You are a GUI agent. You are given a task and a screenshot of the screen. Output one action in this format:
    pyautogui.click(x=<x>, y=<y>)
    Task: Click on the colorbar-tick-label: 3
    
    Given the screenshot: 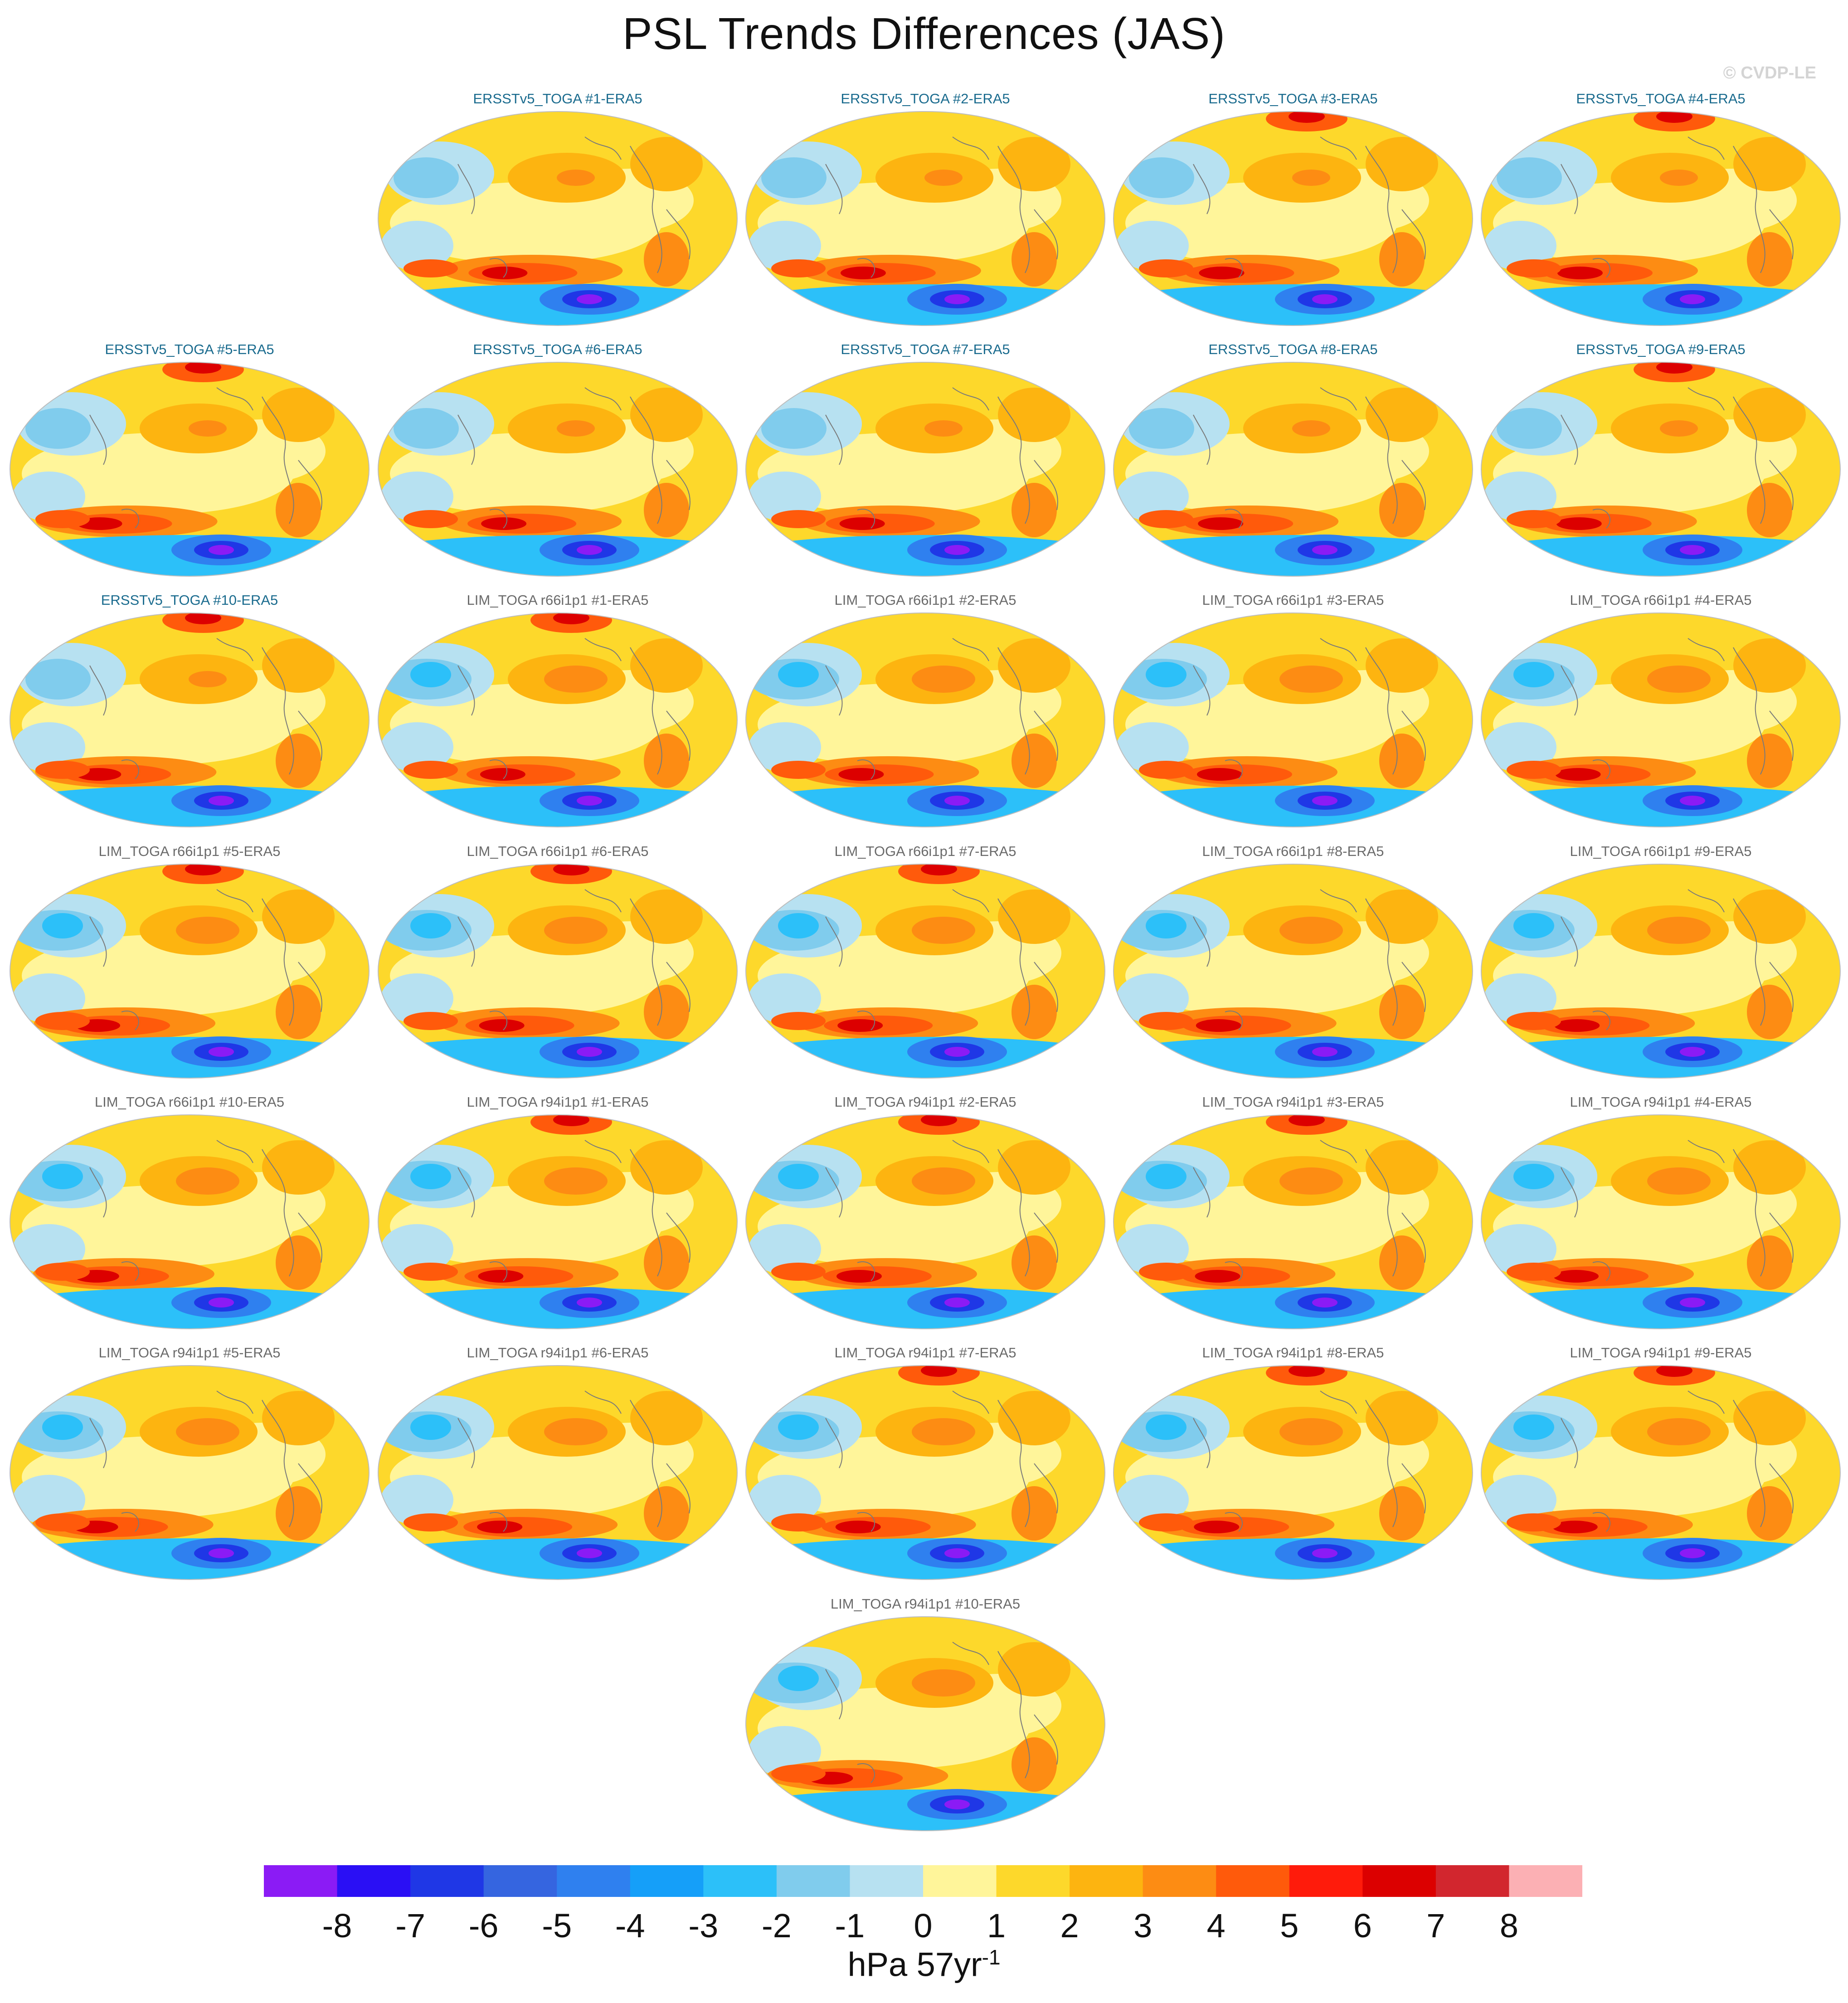 What is the action you would take?
    pyautogui.click(x=1143, y=1926)
    